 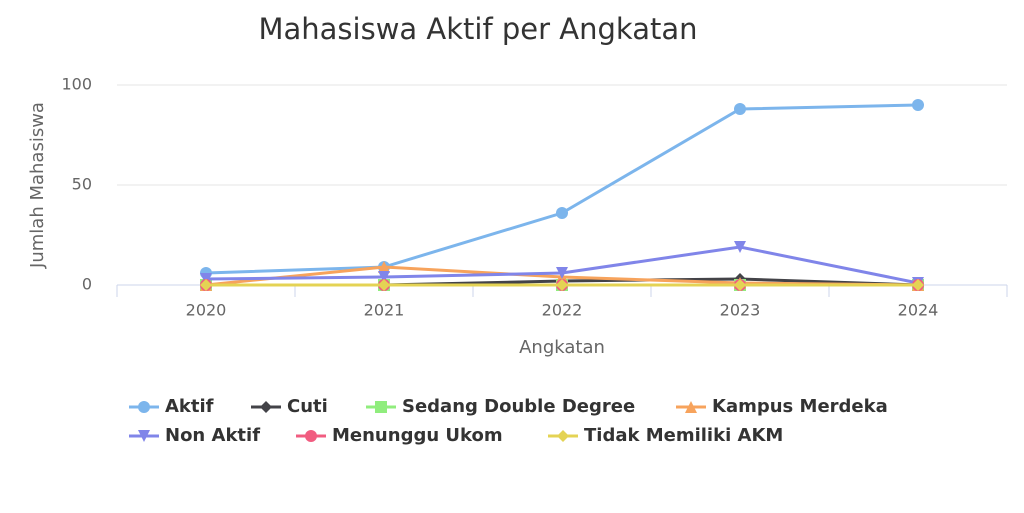 I want to click on legend-item: Sedang Double Degree, so click(x=500, y=406).